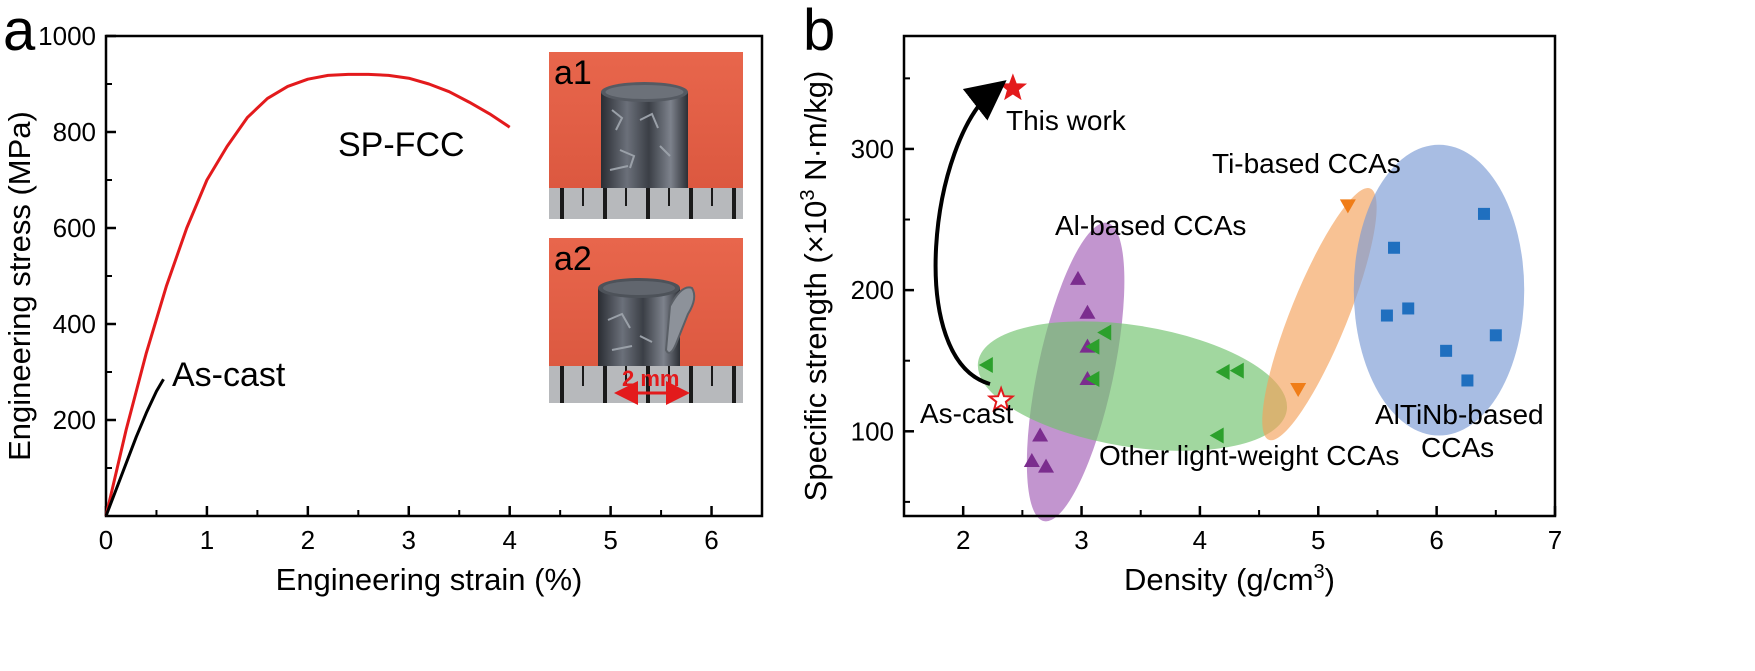 The width and height of the screenshot is (1755, 671). What do you see at coordinates (1150, 225) in the screenshot?
I see `al-based-label: Al-based CCAs` at bounding box center [1150, 225].